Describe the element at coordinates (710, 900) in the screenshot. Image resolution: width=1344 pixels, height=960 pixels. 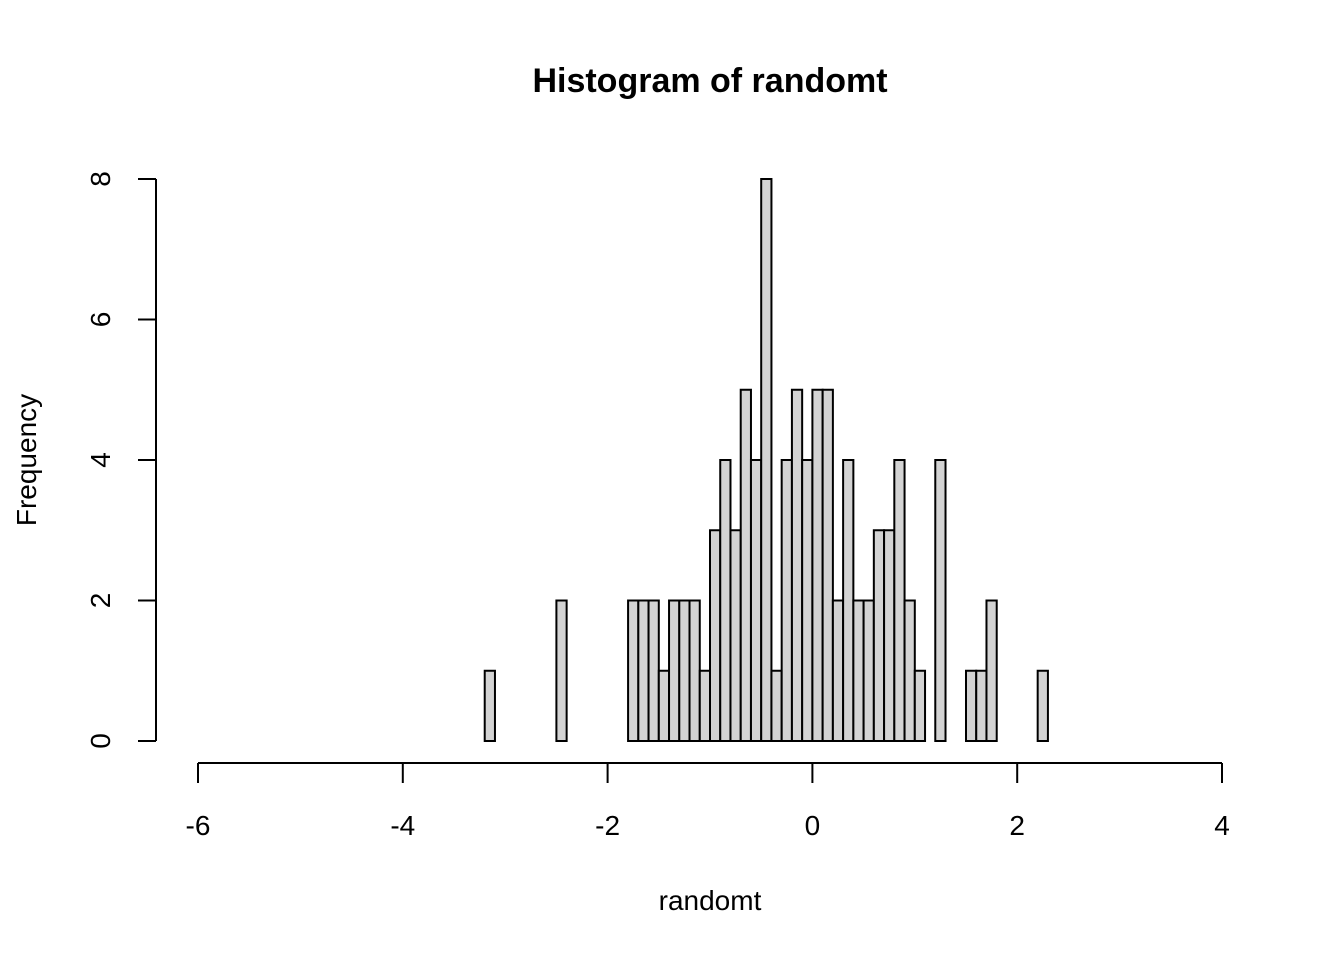
I see `x-axis-label: randomt` at that location.